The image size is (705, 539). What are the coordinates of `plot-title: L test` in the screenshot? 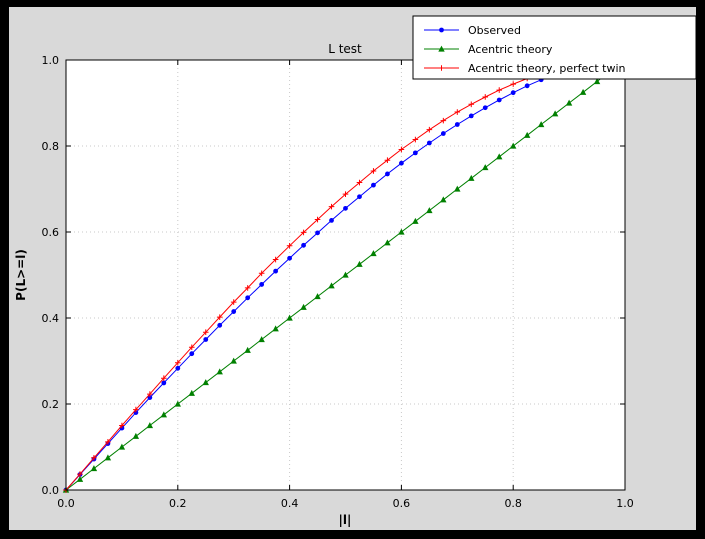 It's located at (345, 49).